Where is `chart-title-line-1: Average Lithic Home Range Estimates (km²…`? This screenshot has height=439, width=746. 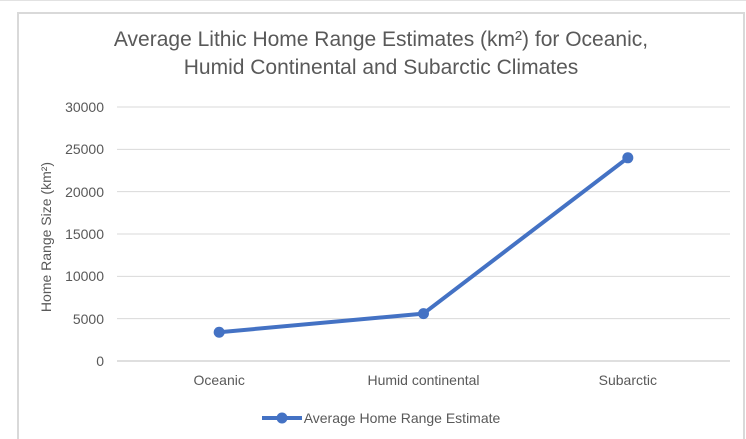
chart-title-line-1: Average Lithic Home Range Estimates (km²… is located at coordinates (381, 39).